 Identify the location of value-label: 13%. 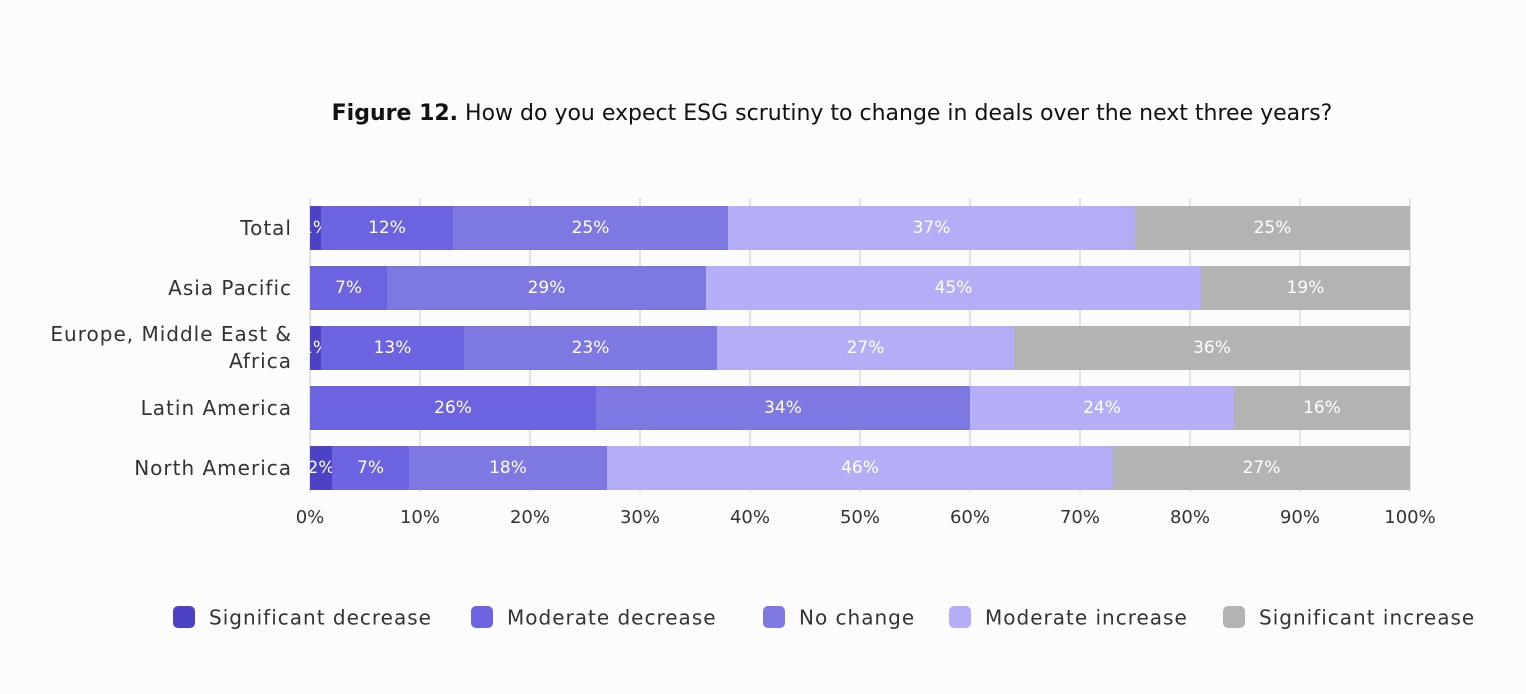
(393, 348).